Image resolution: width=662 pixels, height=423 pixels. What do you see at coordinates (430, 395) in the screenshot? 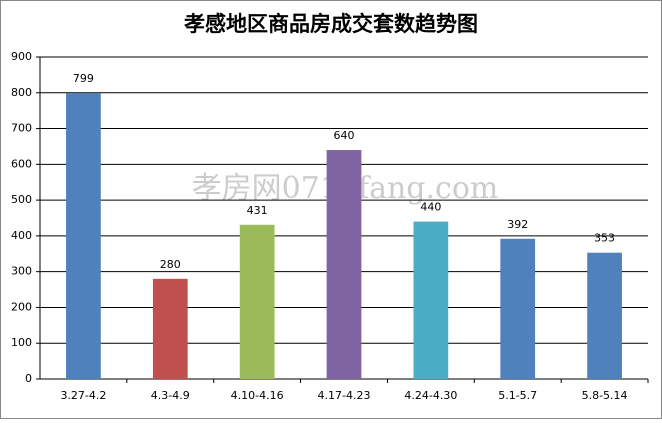
I see `x-tick-label: 4.24-4.30` at bounding box center [430, 395].